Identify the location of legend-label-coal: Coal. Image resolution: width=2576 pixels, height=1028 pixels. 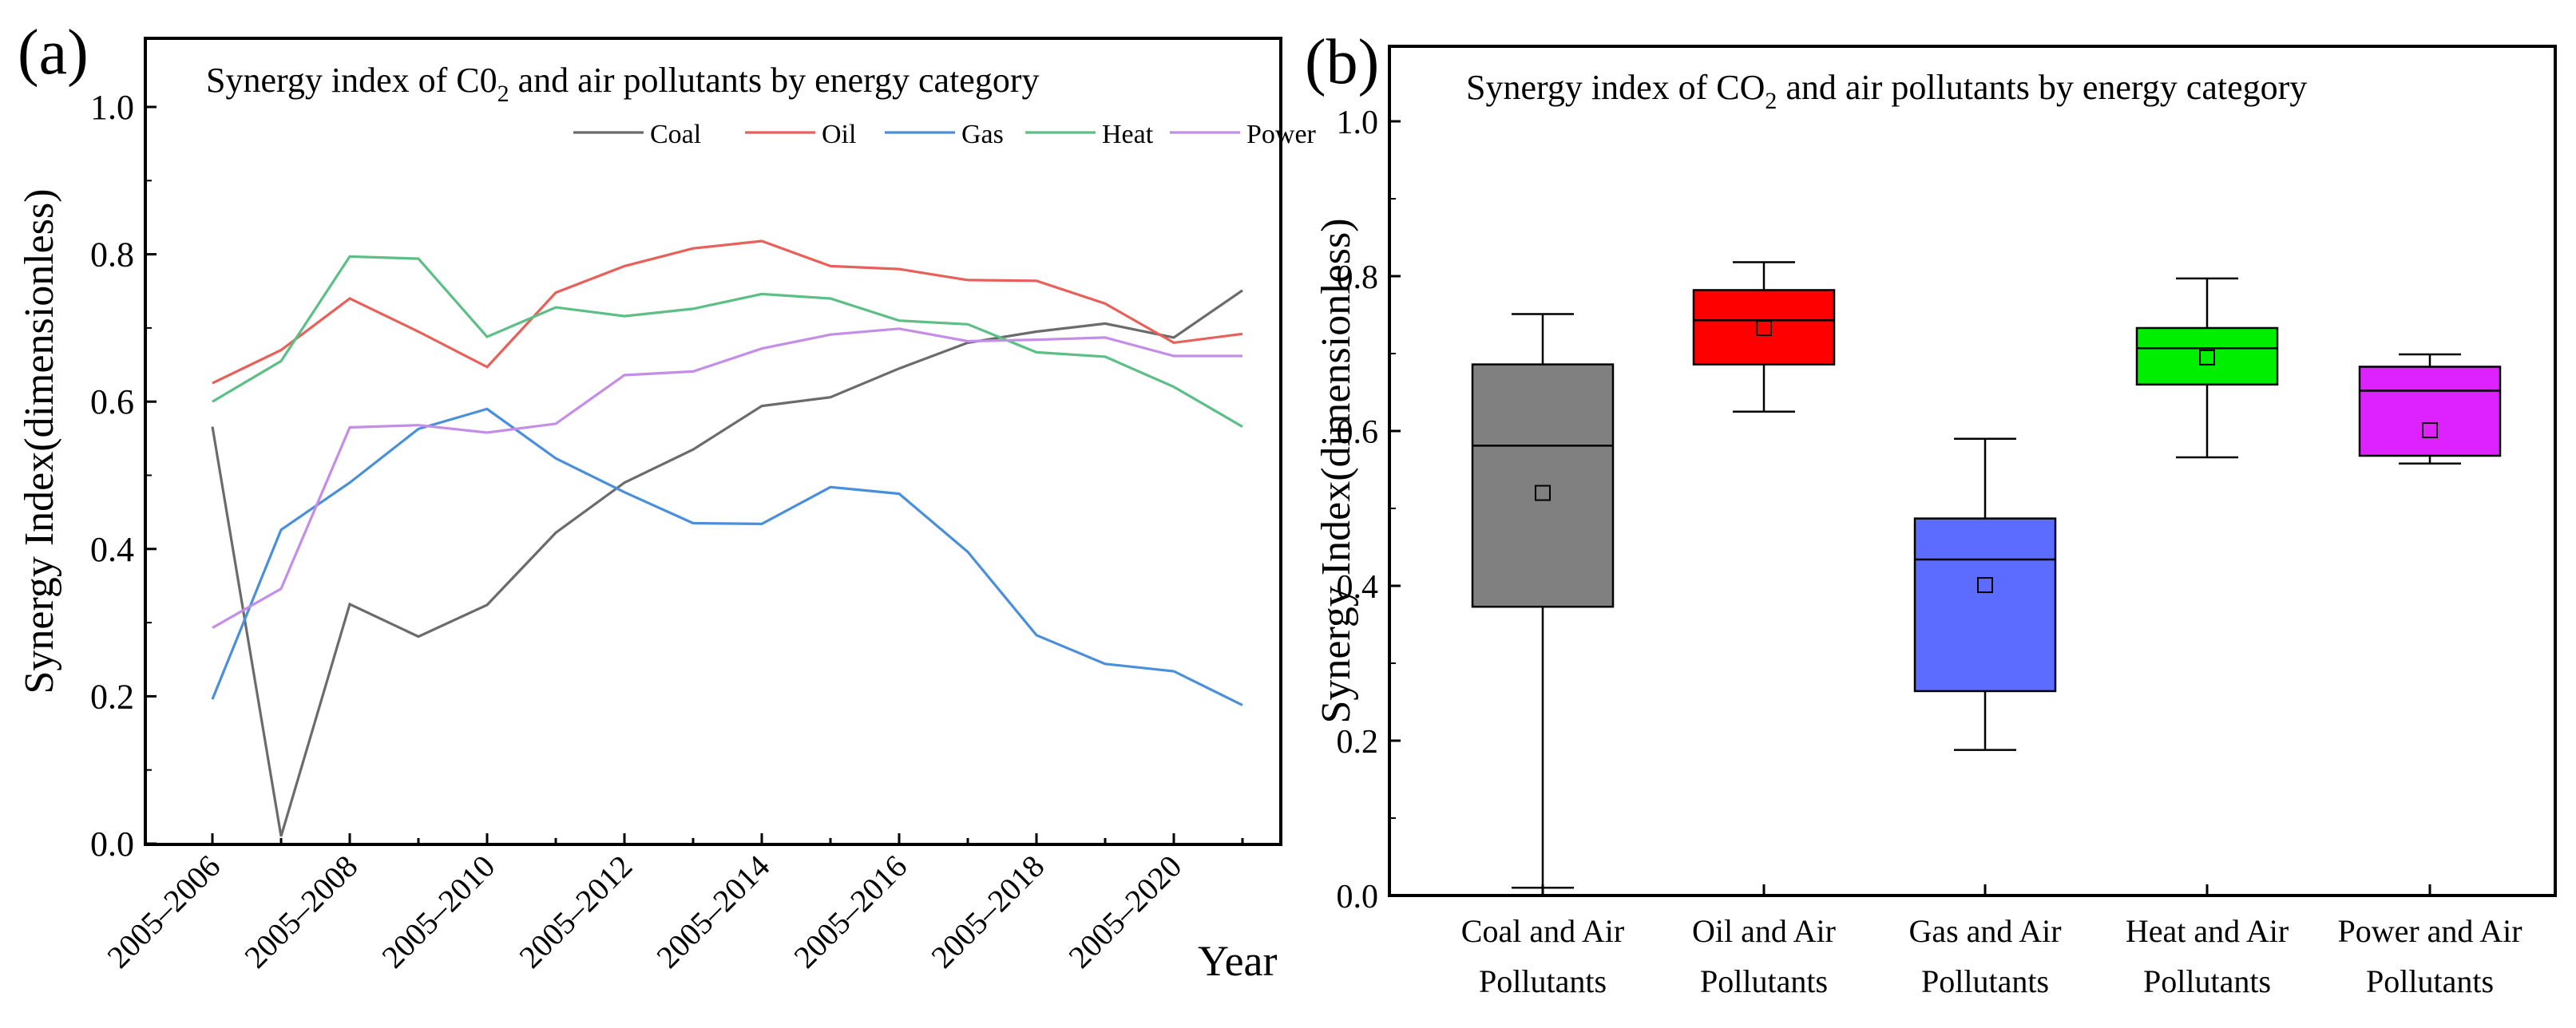
(675, 134).